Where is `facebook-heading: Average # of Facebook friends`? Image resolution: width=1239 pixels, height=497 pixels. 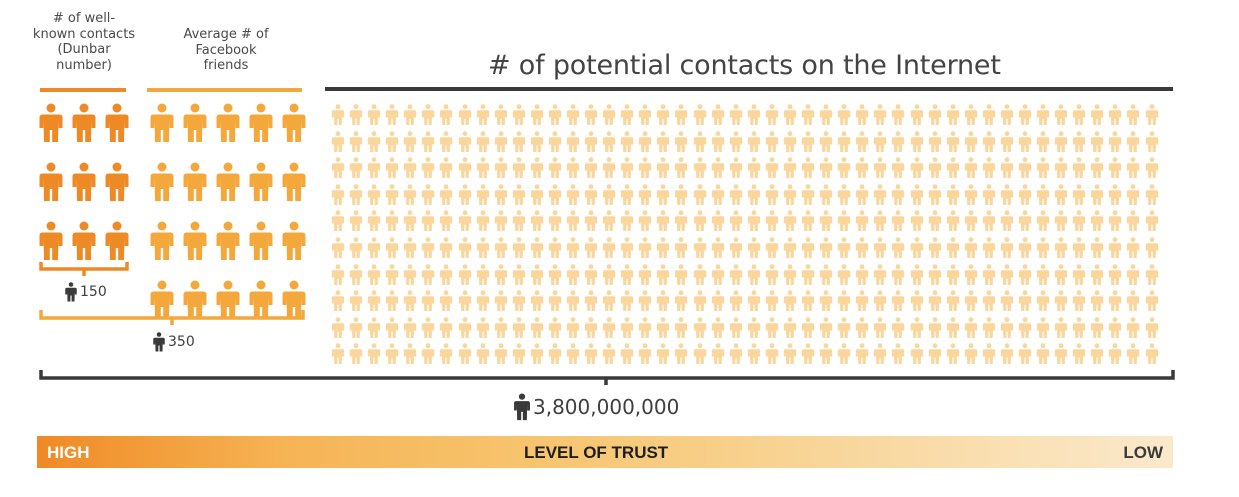 facebook-heading: Average # of Facebook friends is located at coordinates (226, 50).